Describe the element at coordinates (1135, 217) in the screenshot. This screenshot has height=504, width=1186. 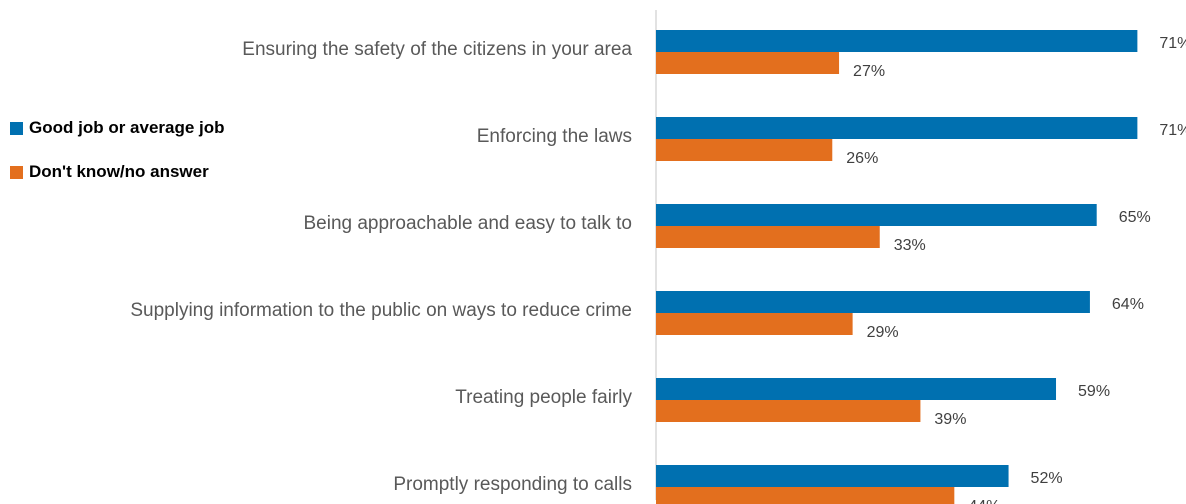
I see `value-label-good-job: 65%` at that location.